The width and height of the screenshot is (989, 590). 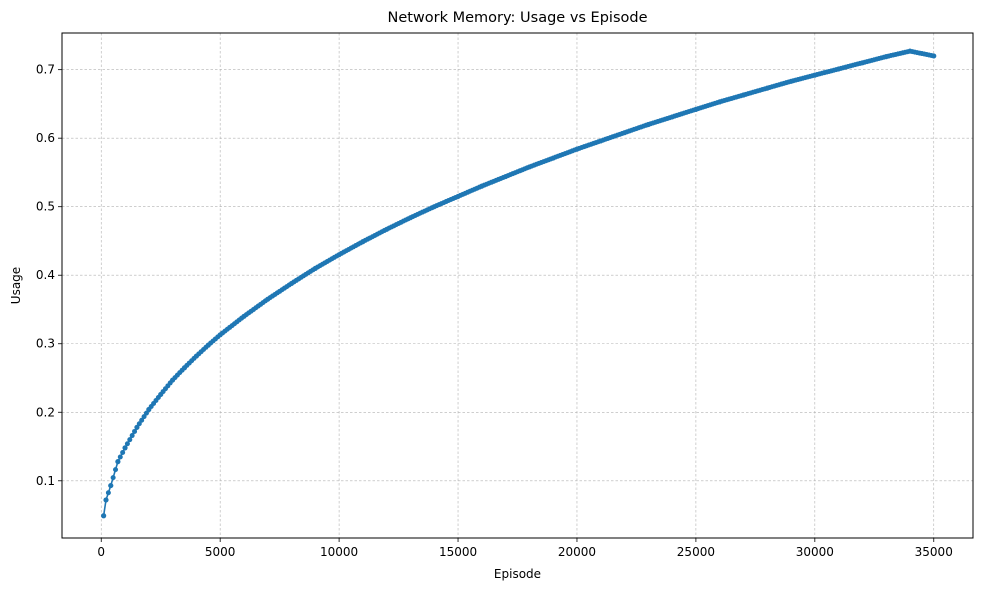 What do you see at coordinates (16, 285) in the screenshot?
I see `y-axis-label: Usage` at bounding box center [16, 285].